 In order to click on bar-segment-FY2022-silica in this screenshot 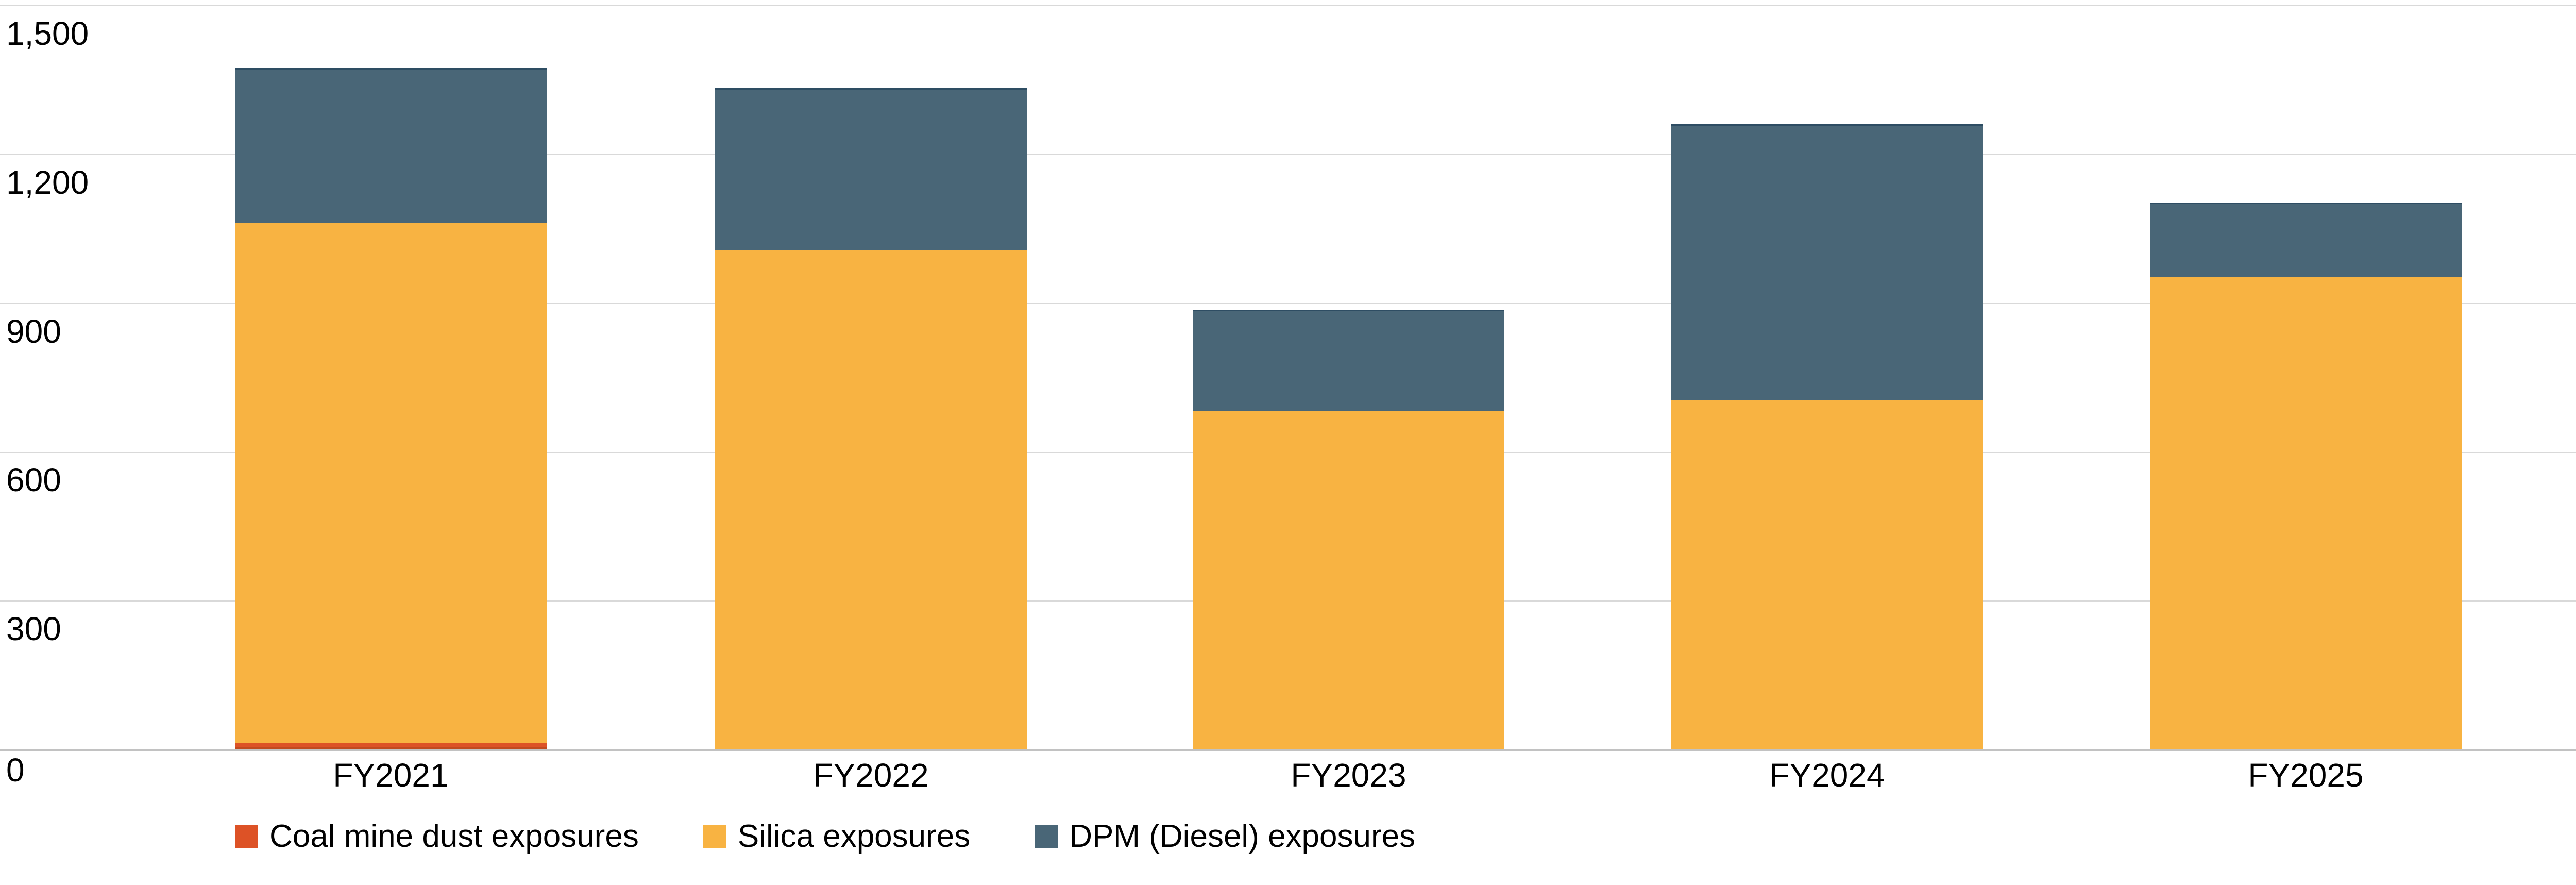, I will do `click(871, 499)`.